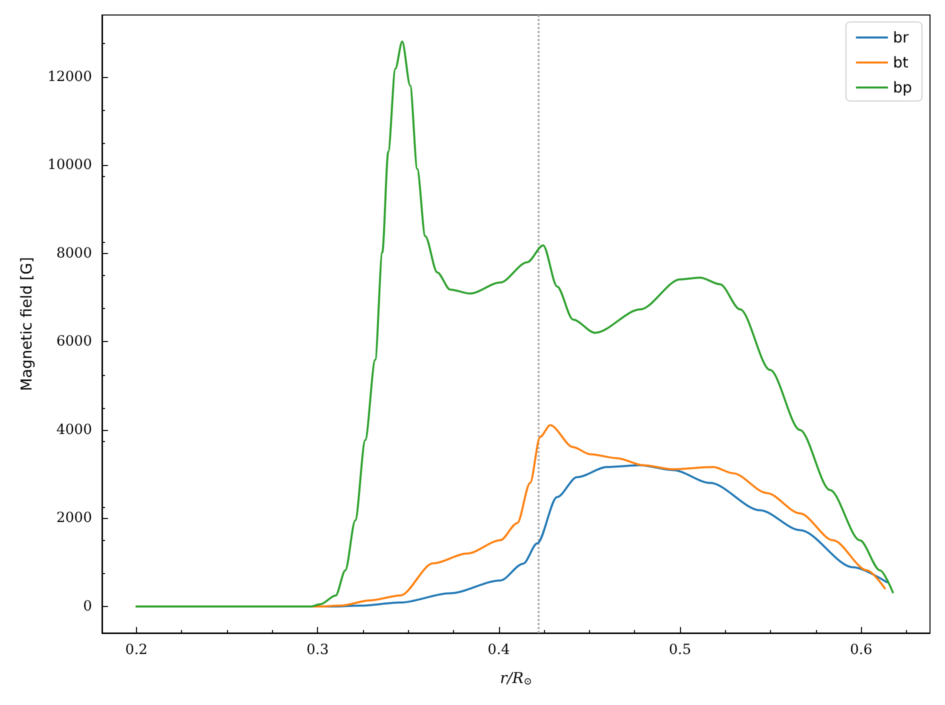 This screenshot has height=705, width=945. I want to click on x-axis-title: r/R⊙, so click(516, 678).